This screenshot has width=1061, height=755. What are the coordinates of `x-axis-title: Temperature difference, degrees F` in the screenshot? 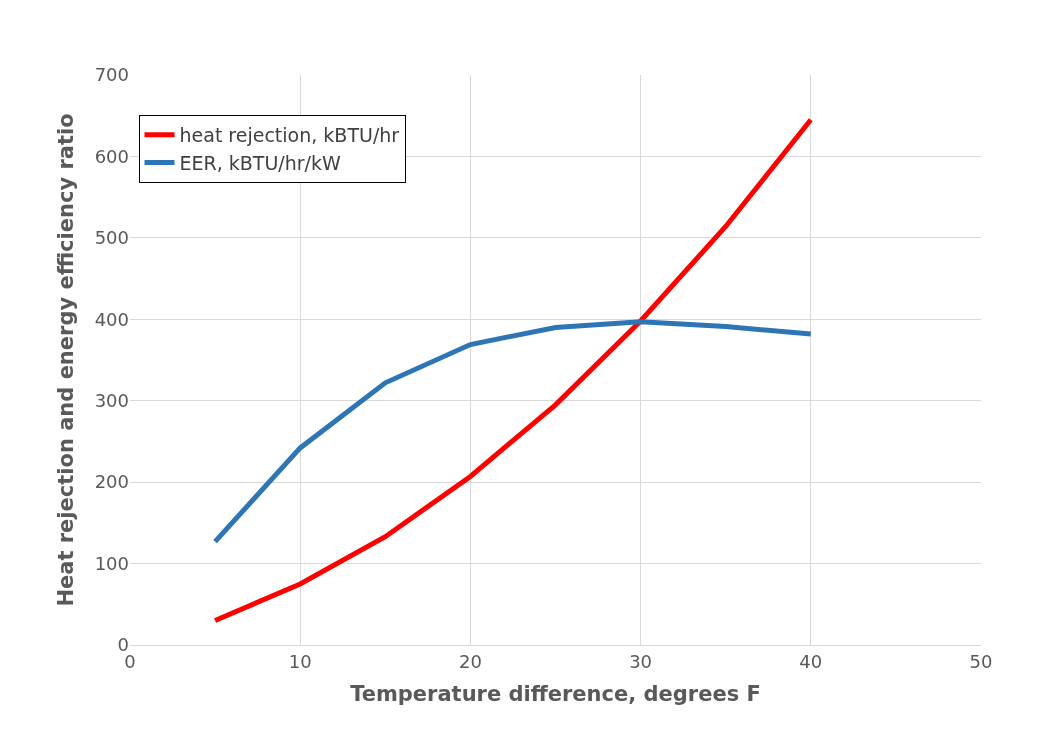 It's located at (555, 693).